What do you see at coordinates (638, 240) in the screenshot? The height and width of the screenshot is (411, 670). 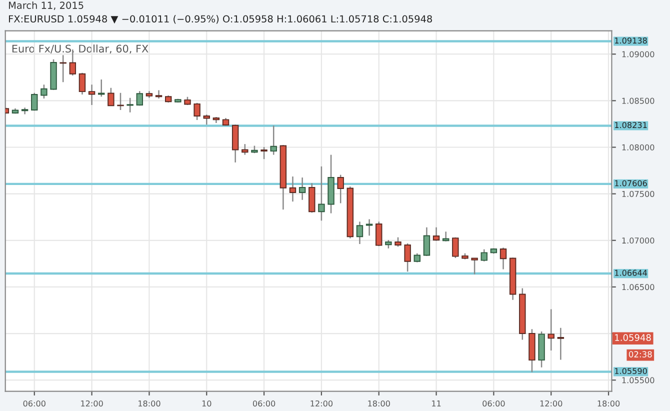 I see `y-tick-label: 1.07000` at bounding box center [638, 240].